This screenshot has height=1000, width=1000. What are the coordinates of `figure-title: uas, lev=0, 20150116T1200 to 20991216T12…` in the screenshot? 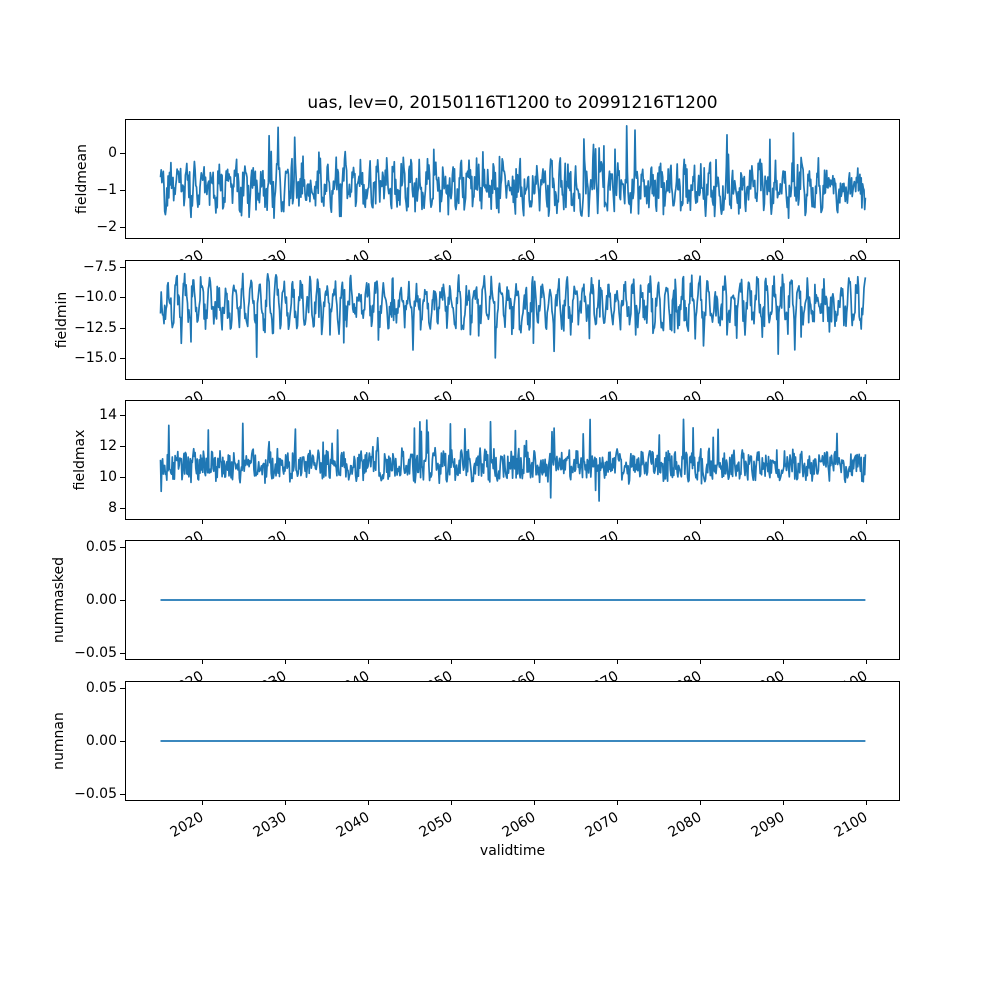 It's located at (512, 103).